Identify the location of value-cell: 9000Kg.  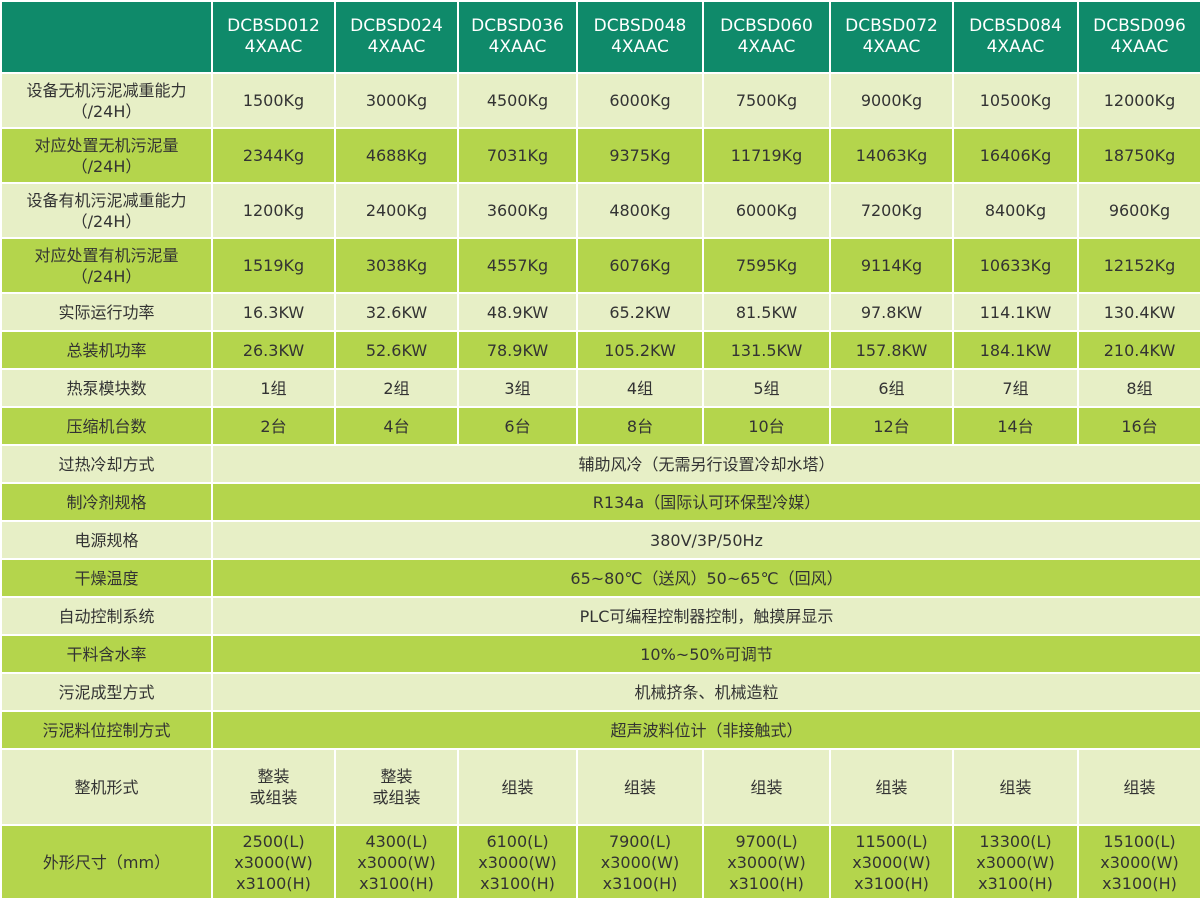
(891, 100).